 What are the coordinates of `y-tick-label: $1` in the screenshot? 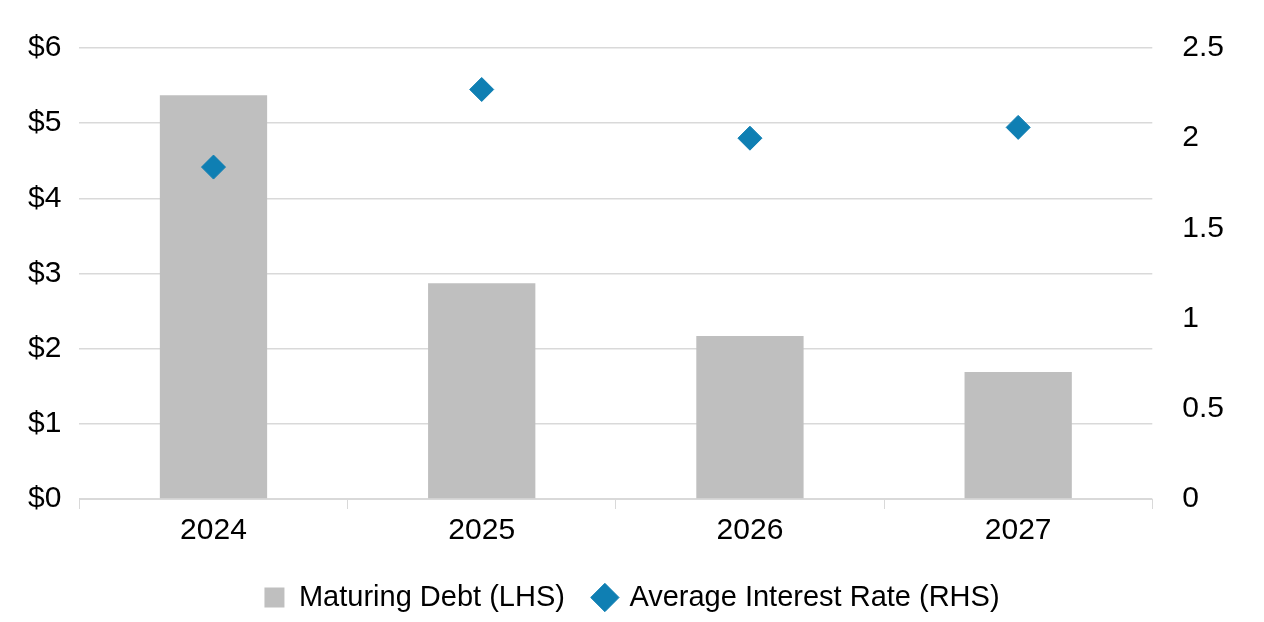 It's located at (44, 422).